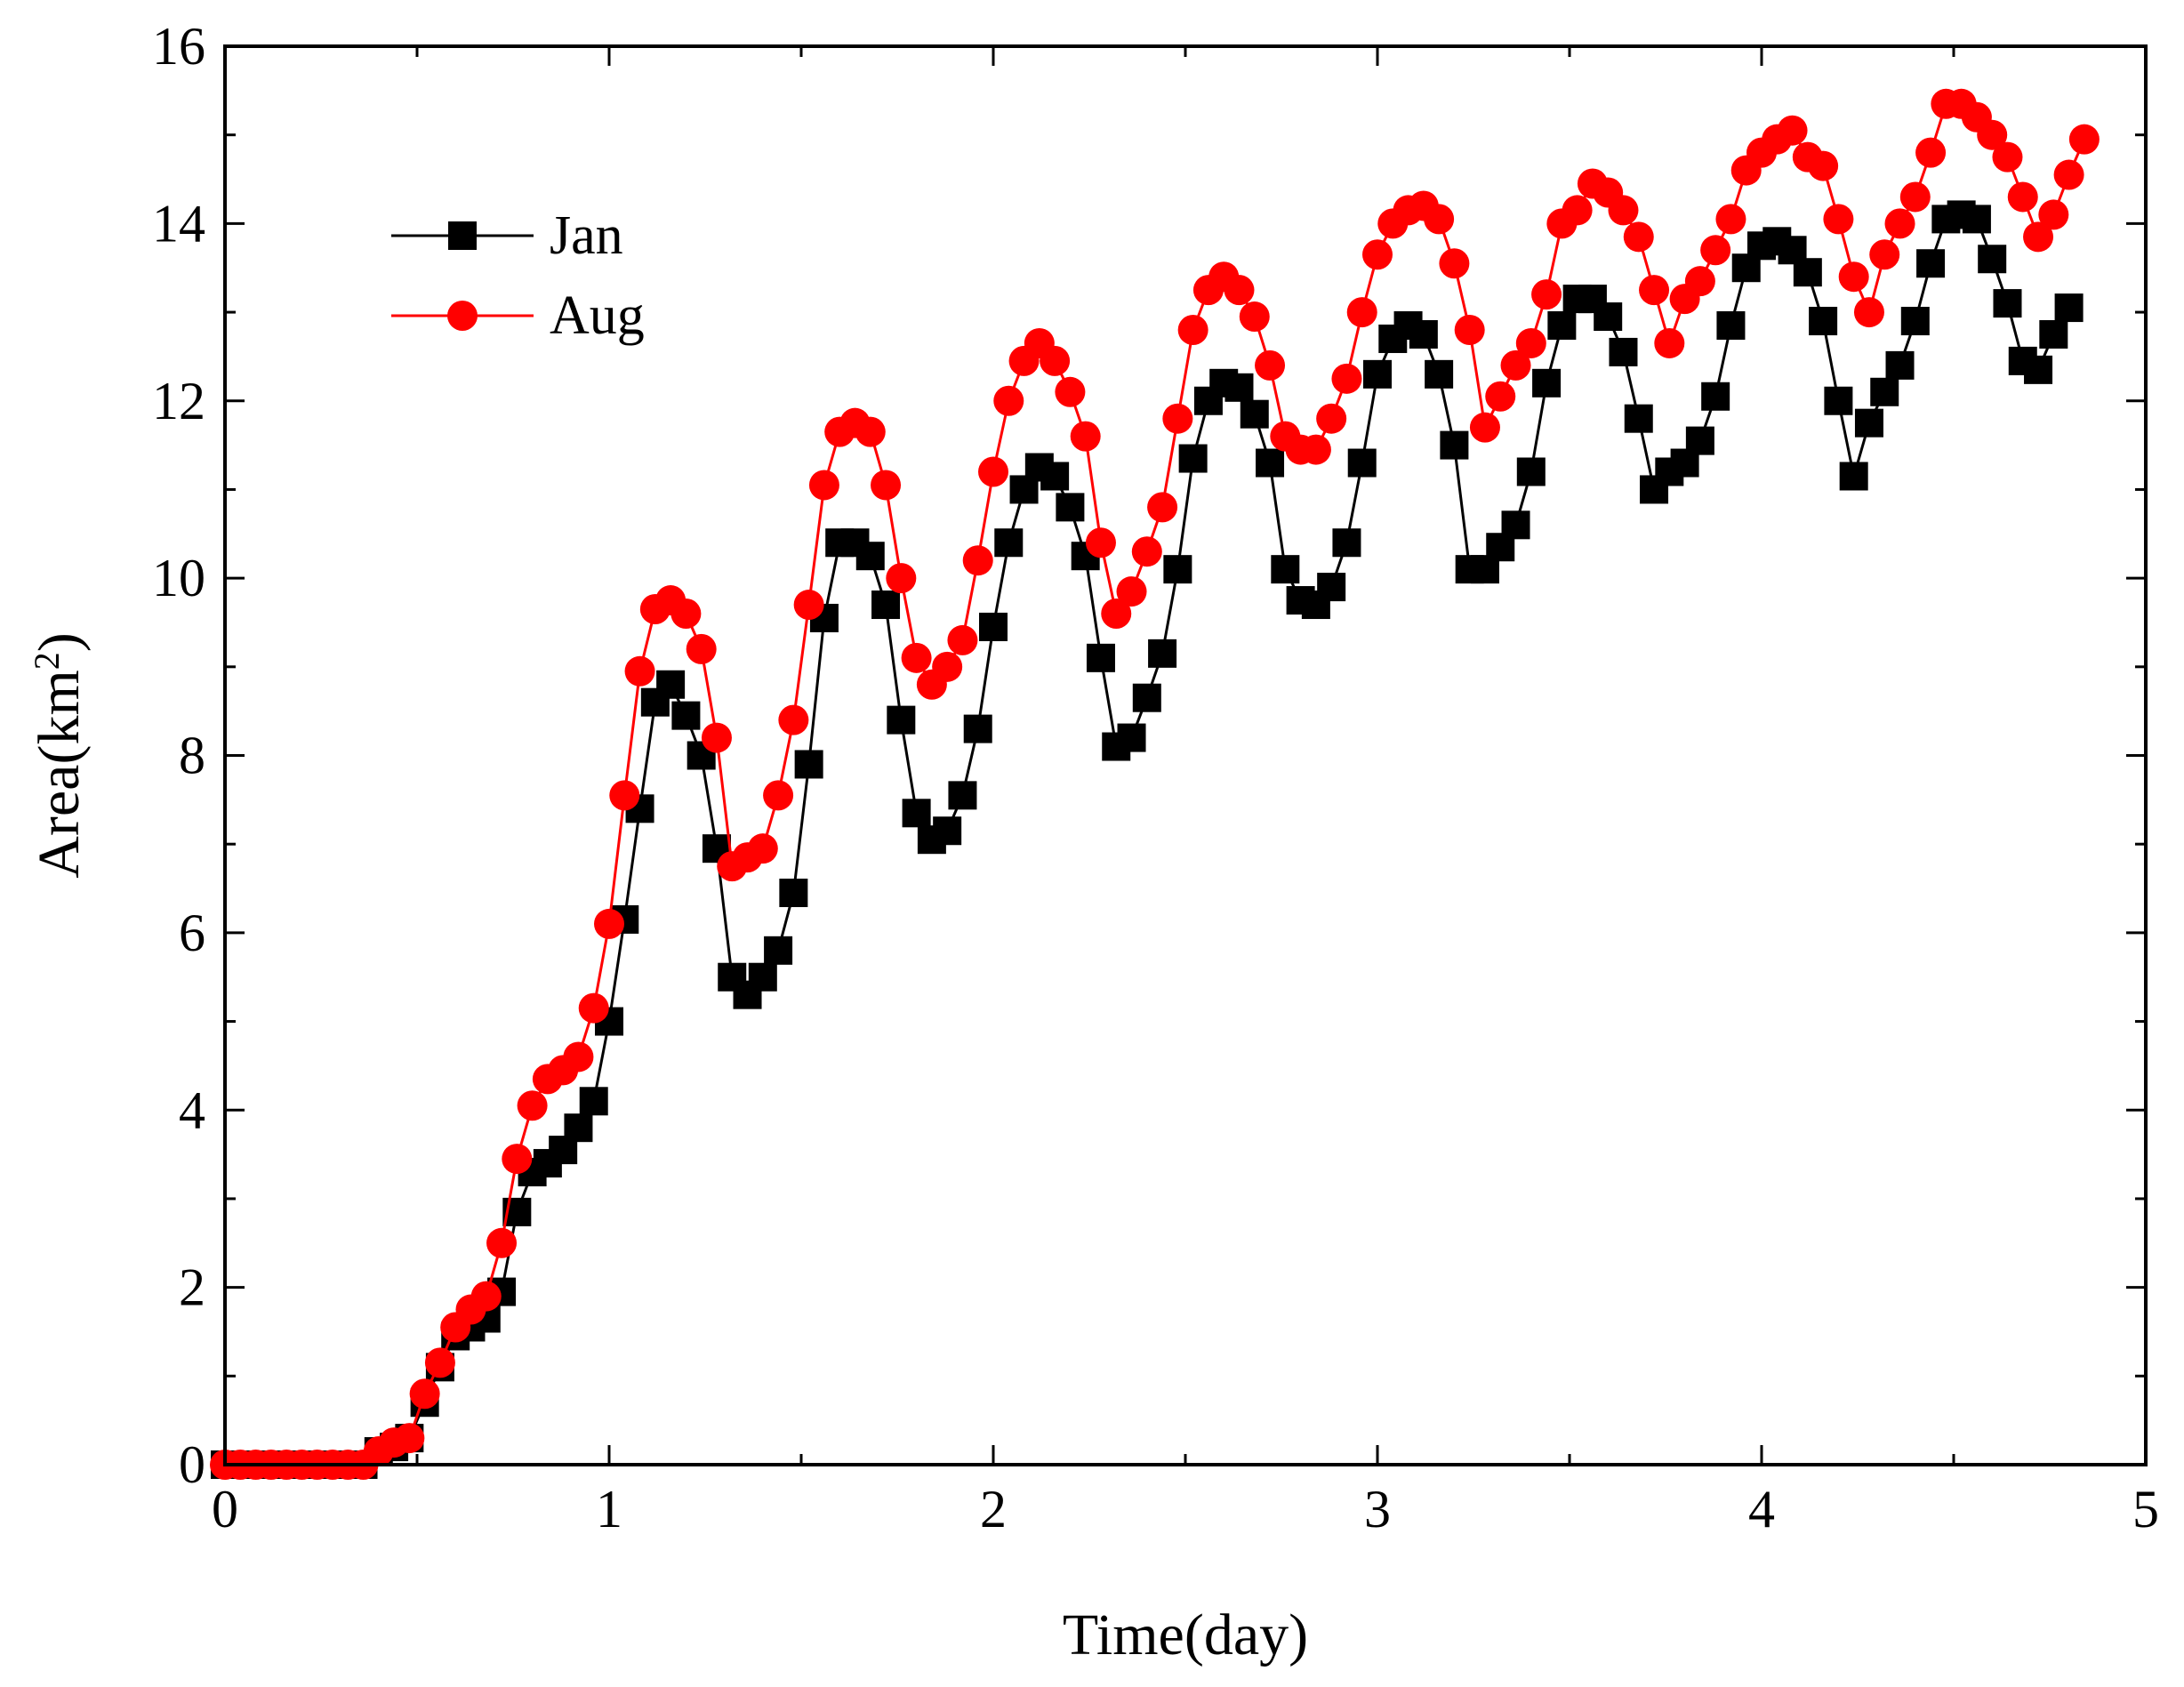 The height and width of the screenshot is (1687, 2184). Describe the element at coordinates (59, 755) in the screenshot. I see `y-axis-title: Area(km2)` at that location.